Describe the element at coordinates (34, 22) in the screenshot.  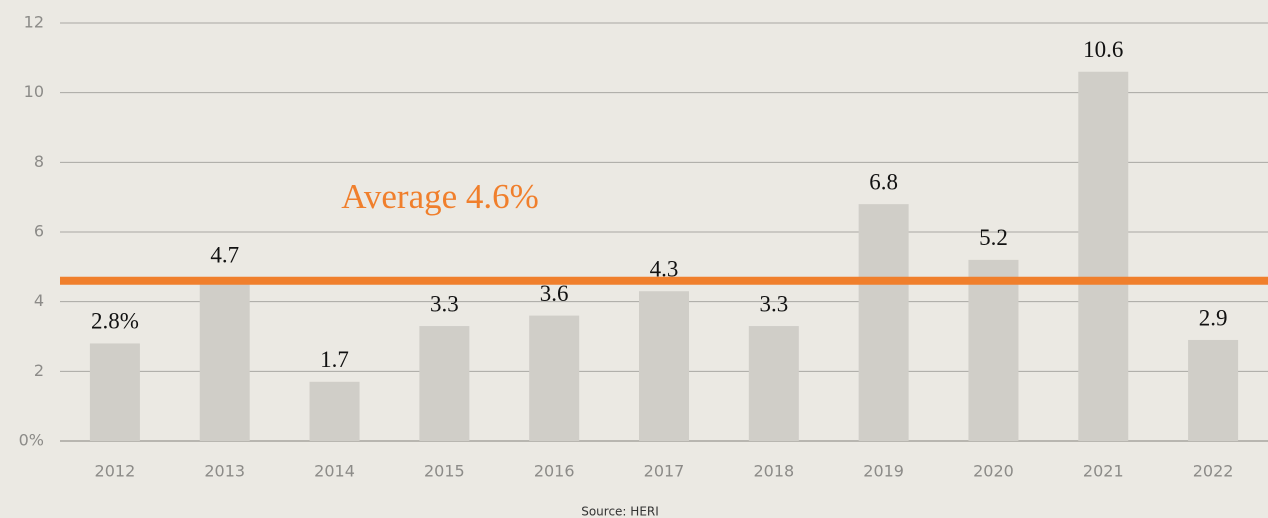
I see `y-tick-label: 12` at that location.